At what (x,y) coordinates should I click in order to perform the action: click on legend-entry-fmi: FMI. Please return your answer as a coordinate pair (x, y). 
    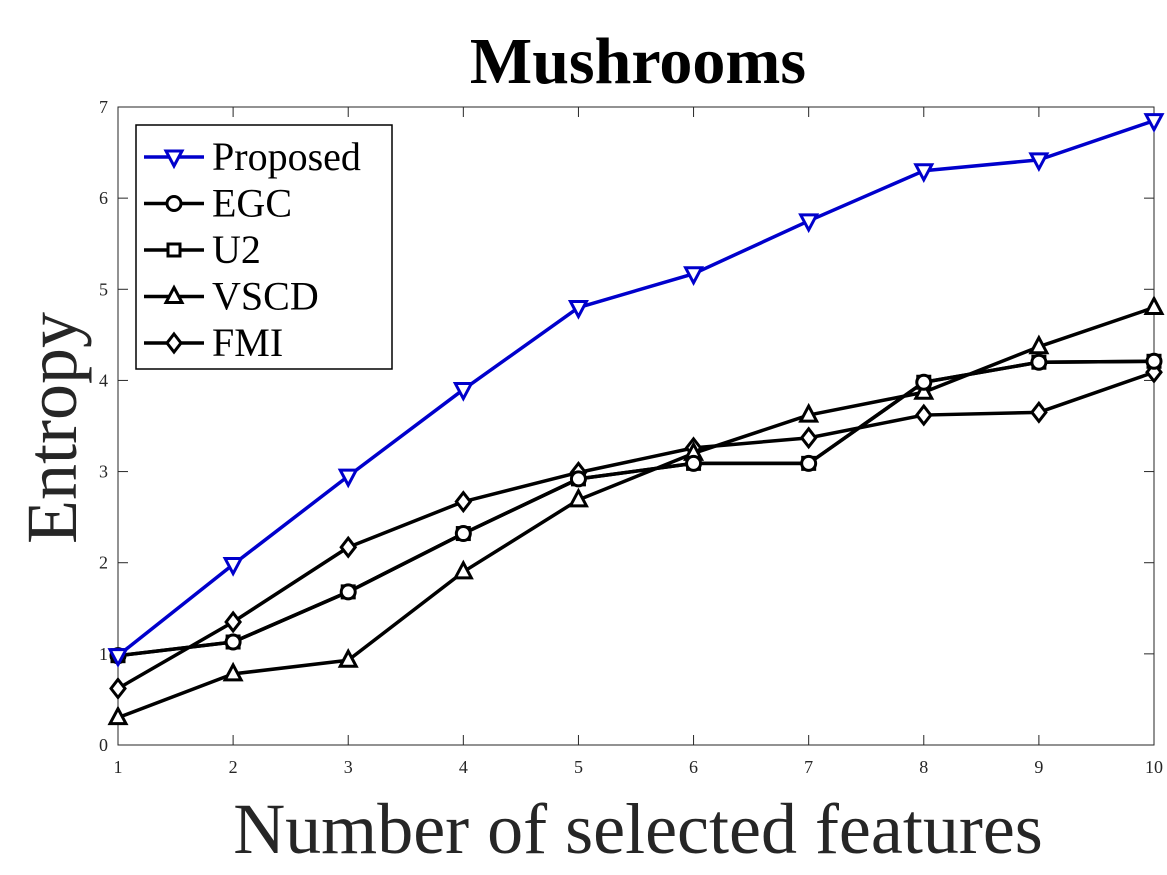
    Looking at the image, I should click on (213, 342).